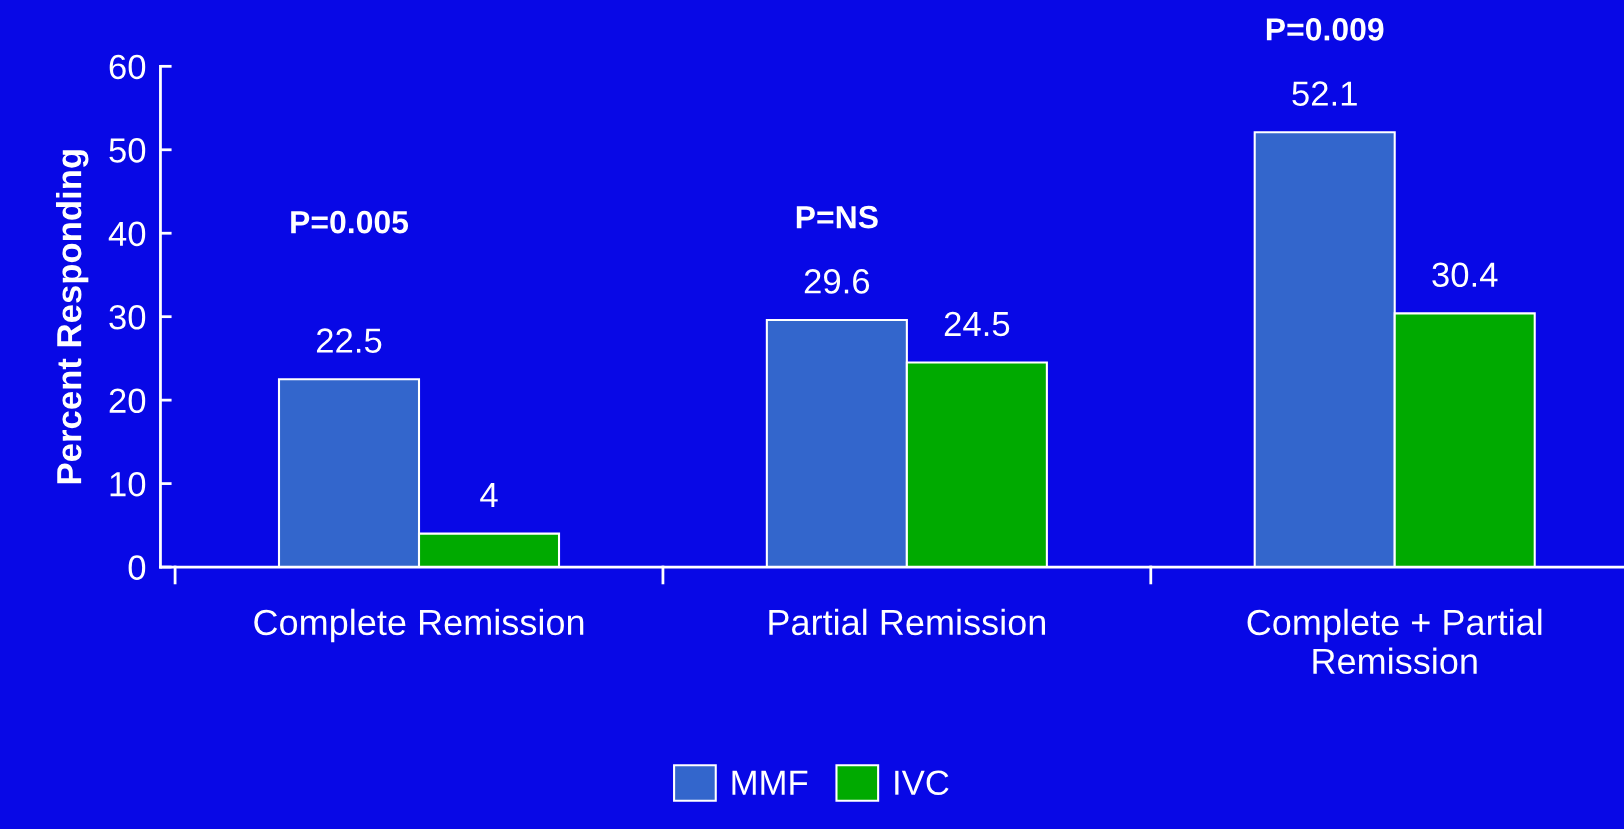 The height and width of the screenshot is (829, 1624). What do you see at coordinates (977, 324) in the screenshot?
I see `data-label: 24.5` at bounding box center [977, 324].